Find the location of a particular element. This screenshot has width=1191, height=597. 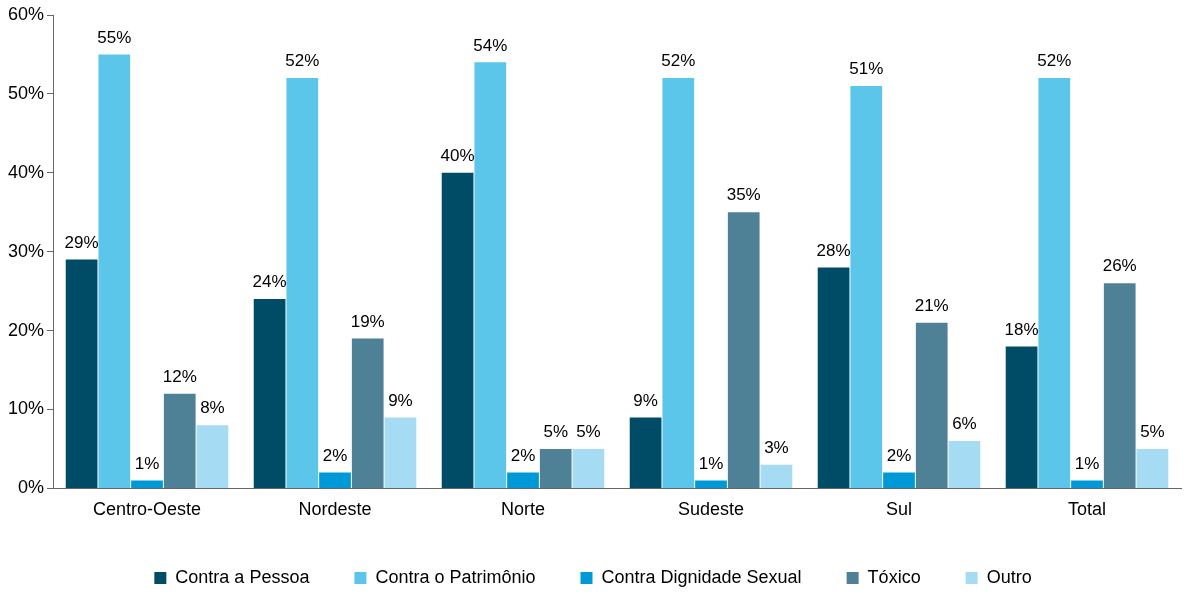

x-tick-label: Centro-Oeste is located at coordinates (147, 509).